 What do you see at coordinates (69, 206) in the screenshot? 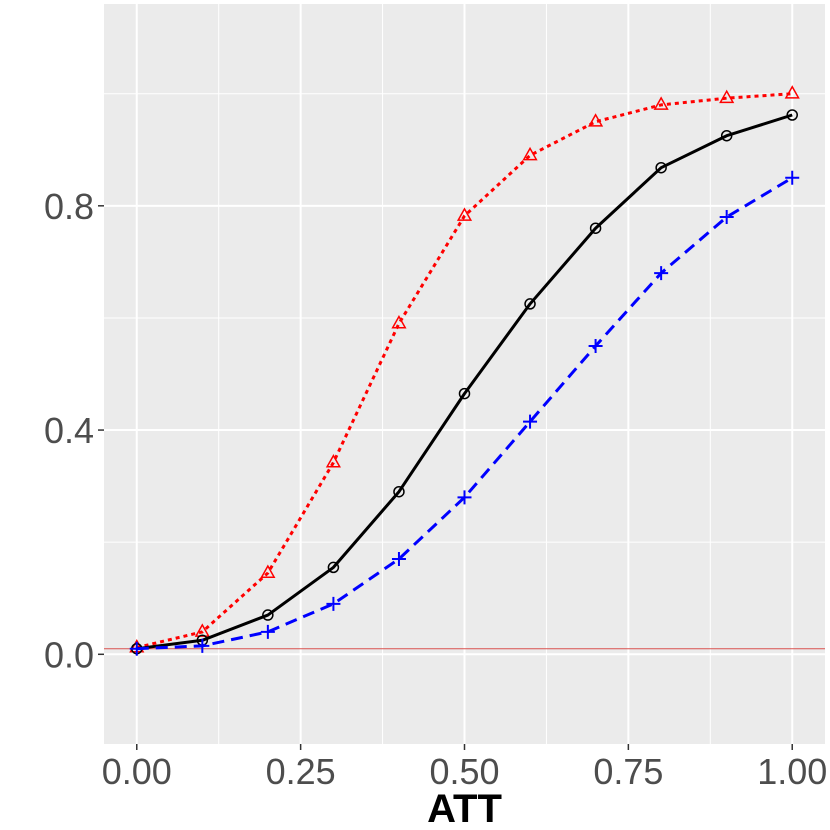
I see `y-tick-label: 0.8` at bounding box center [69, 206].